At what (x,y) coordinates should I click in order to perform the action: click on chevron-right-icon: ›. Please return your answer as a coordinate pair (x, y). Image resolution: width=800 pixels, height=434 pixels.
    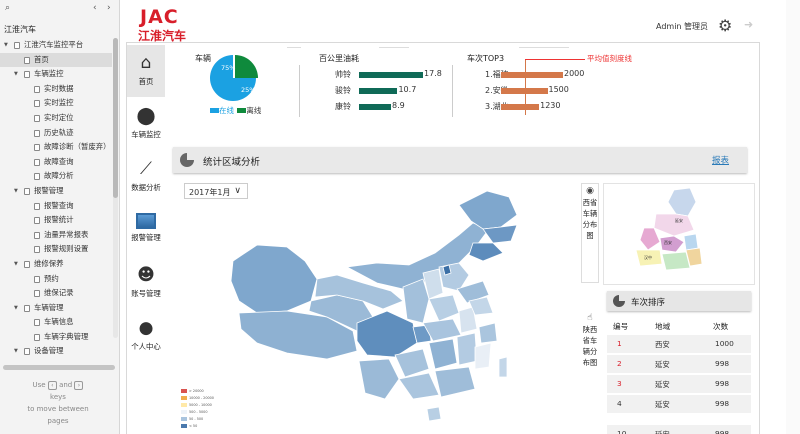
    Looking at the image, I should click on (109, 8).